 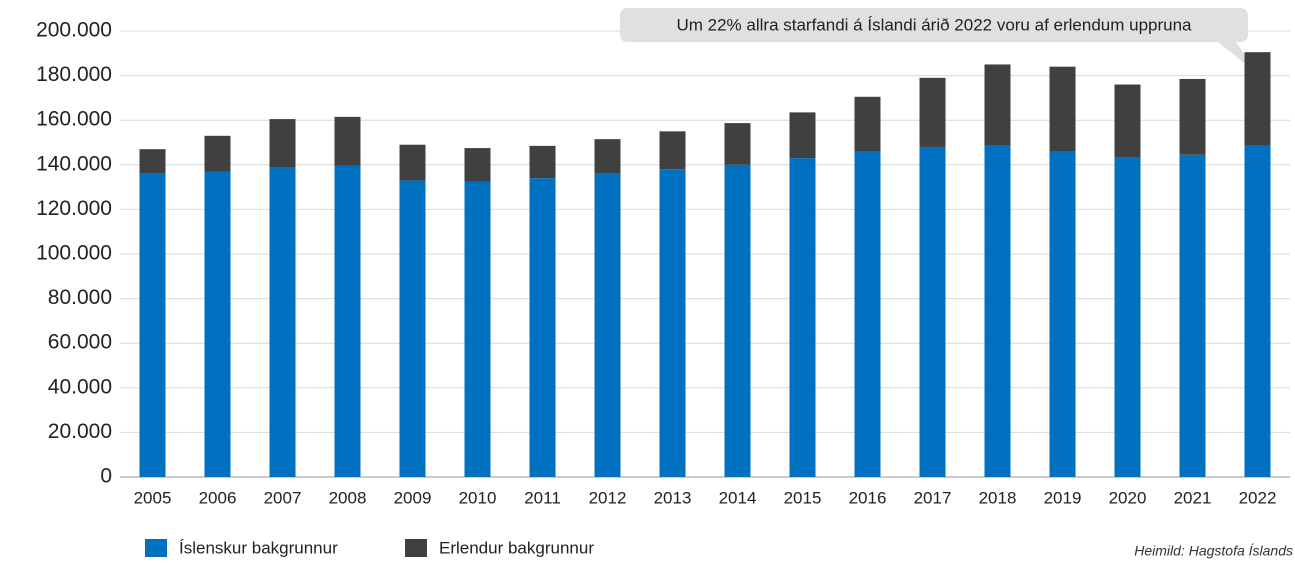 What do you see at coordinates (348, 497) in the screenshot?
I see `x-tick-label: 2008` at bounding box center [348, 497].